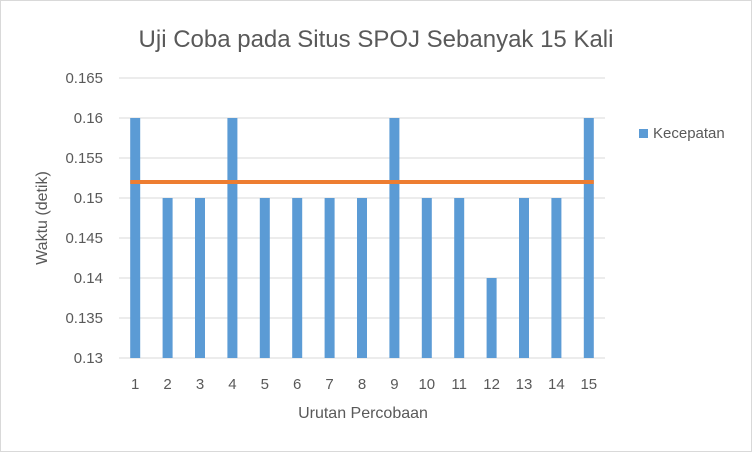 This screenshot has width=752, height=452. Describe the element at coordinates (426, 384) in the screenshot. I see `x-tick-label: 10` at that location.